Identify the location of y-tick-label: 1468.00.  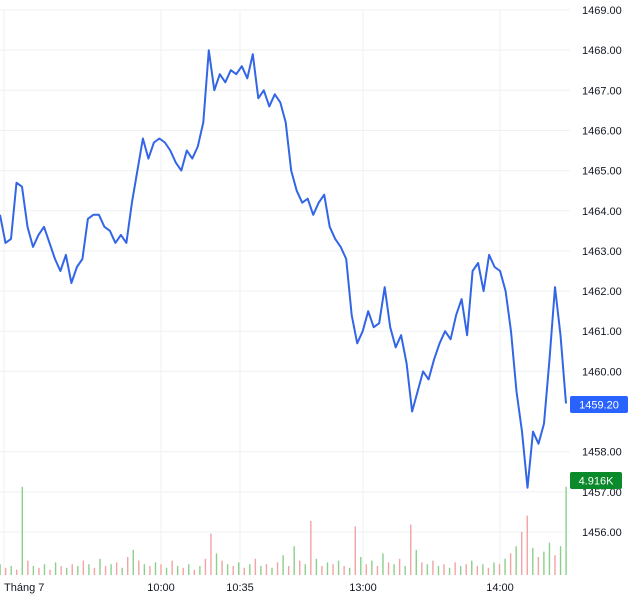
(602, 51).